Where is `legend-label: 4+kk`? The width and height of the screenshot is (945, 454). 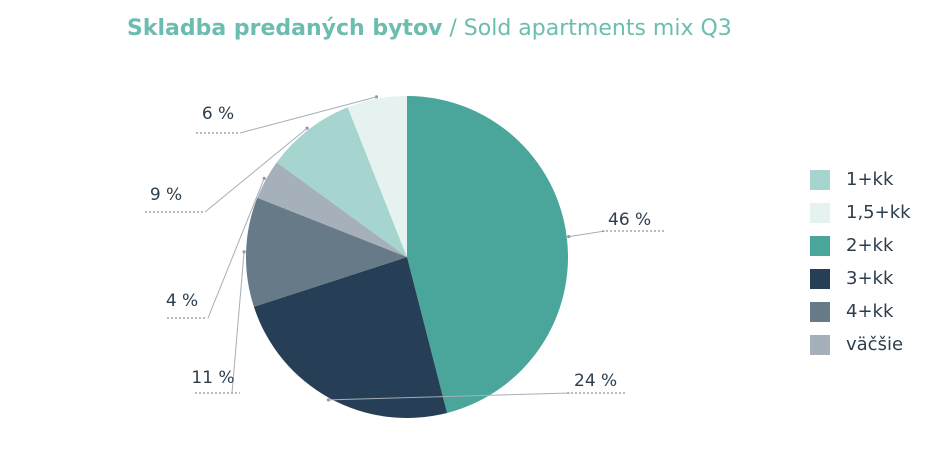
legend-label: 4+kk is located at coordinates (870, 311).